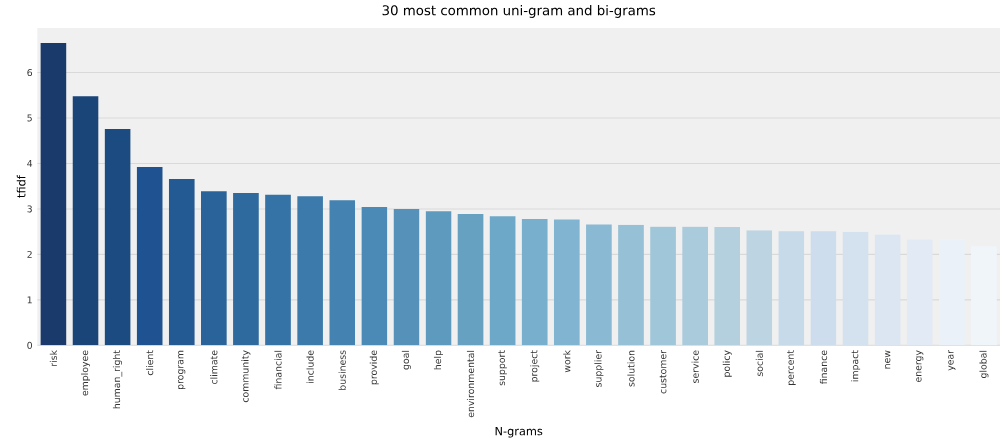 The image size is (1004, 442). I want to click on x-tick-label: program, so click(182, 370).